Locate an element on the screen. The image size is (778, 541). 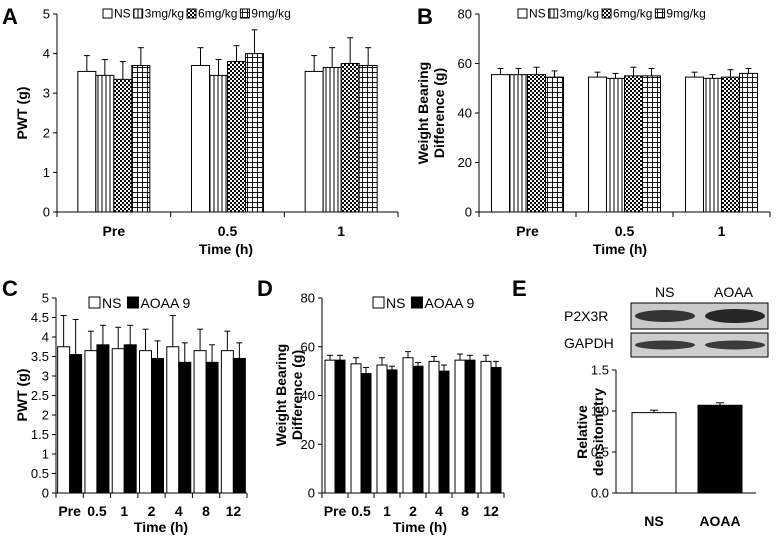
y-tick-label-e: 0.5 is located at coordinates (600, 452).